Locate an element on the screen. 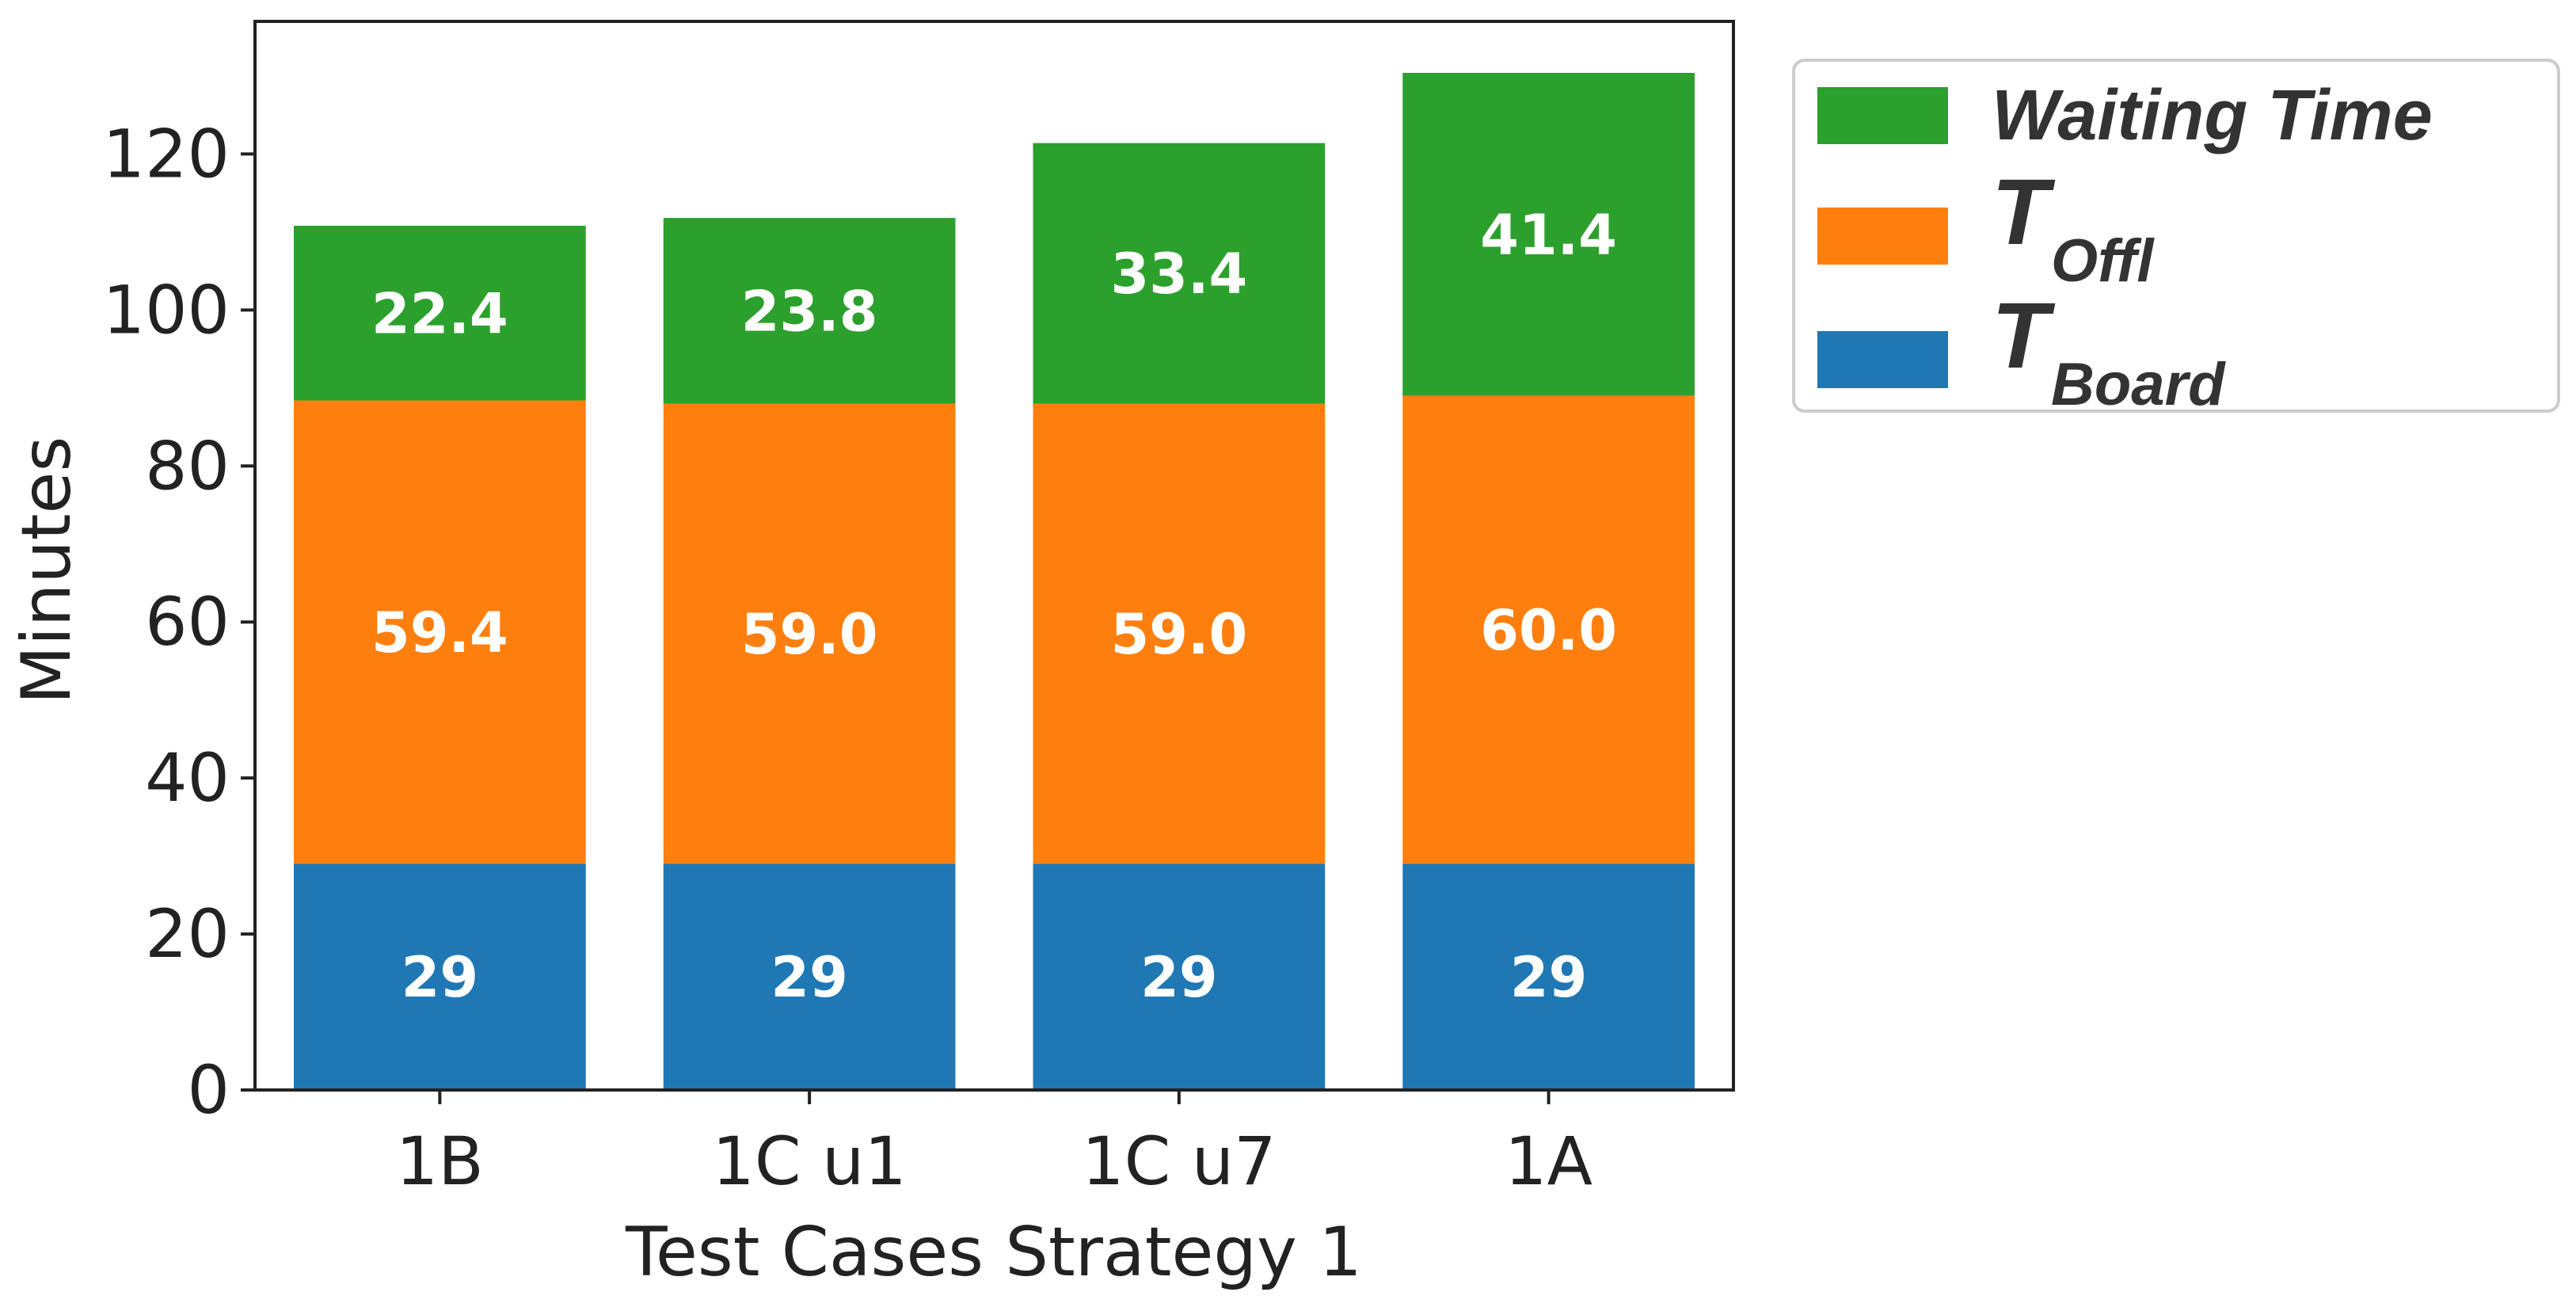 This screenshot has width=2576, height=1311. bar-segment-label: 60.0 is located at coordinates (1548, 631).